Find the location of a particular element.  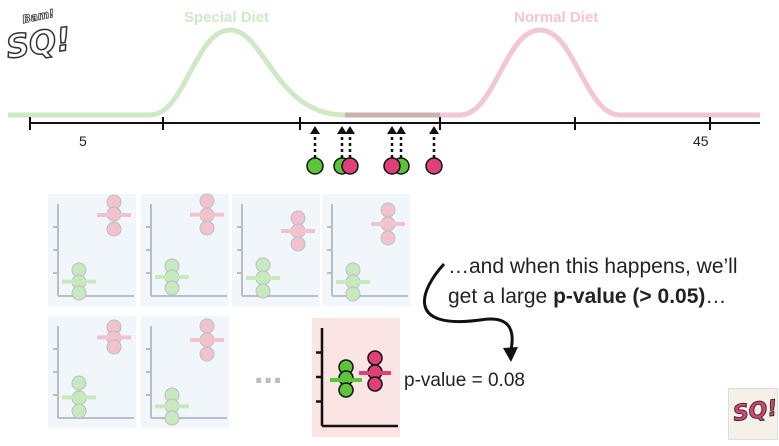

statquest-logo-small: SQ! is located at coordinates (753, 414).